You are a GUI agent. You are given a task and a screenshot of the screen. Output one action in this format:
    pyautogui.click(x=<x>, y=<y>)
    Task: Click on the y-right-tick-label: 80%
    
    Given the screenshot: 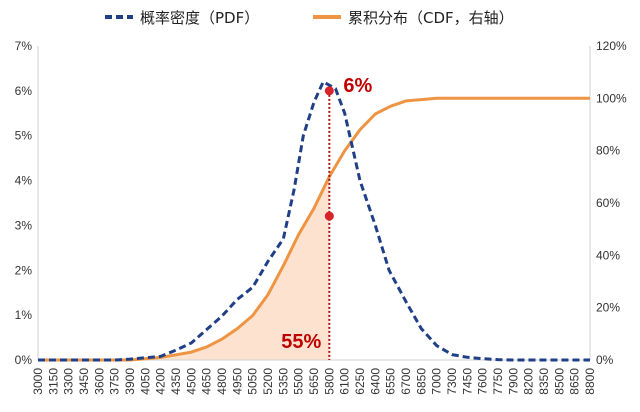 What is the action you would take?
    pyautogui.click(x=608, y=151)
    